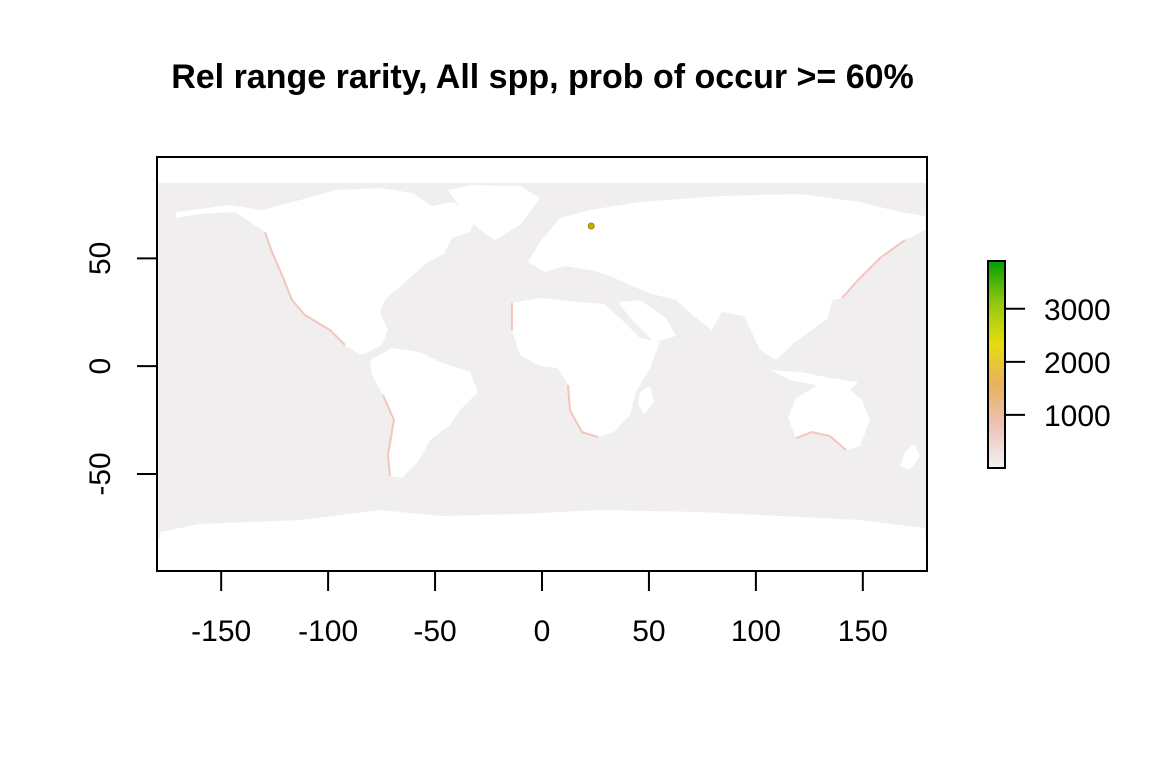 The width and height of the screenshot is (1152, 768). I want to click on land-eurasia, so click(726, 277).